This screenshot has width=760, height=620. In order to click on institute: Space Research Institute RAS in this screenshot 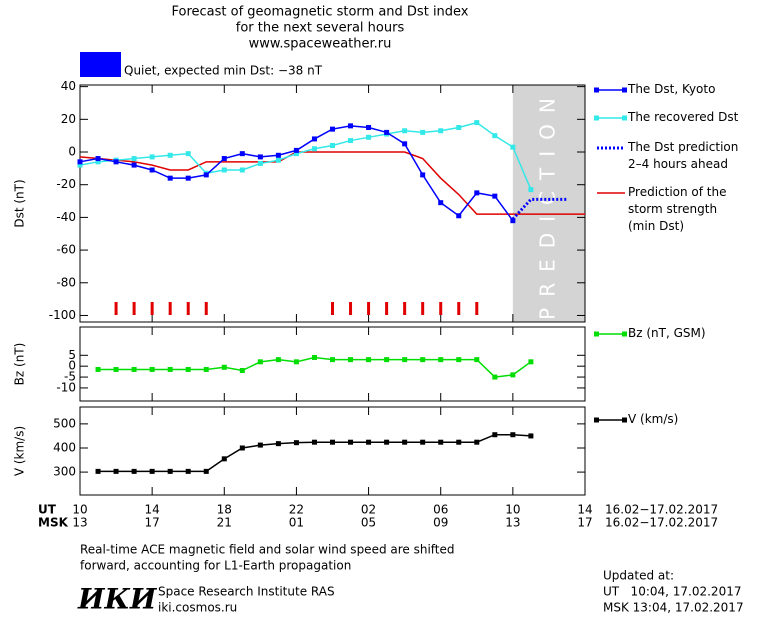, I will do `click(246, 592)`.